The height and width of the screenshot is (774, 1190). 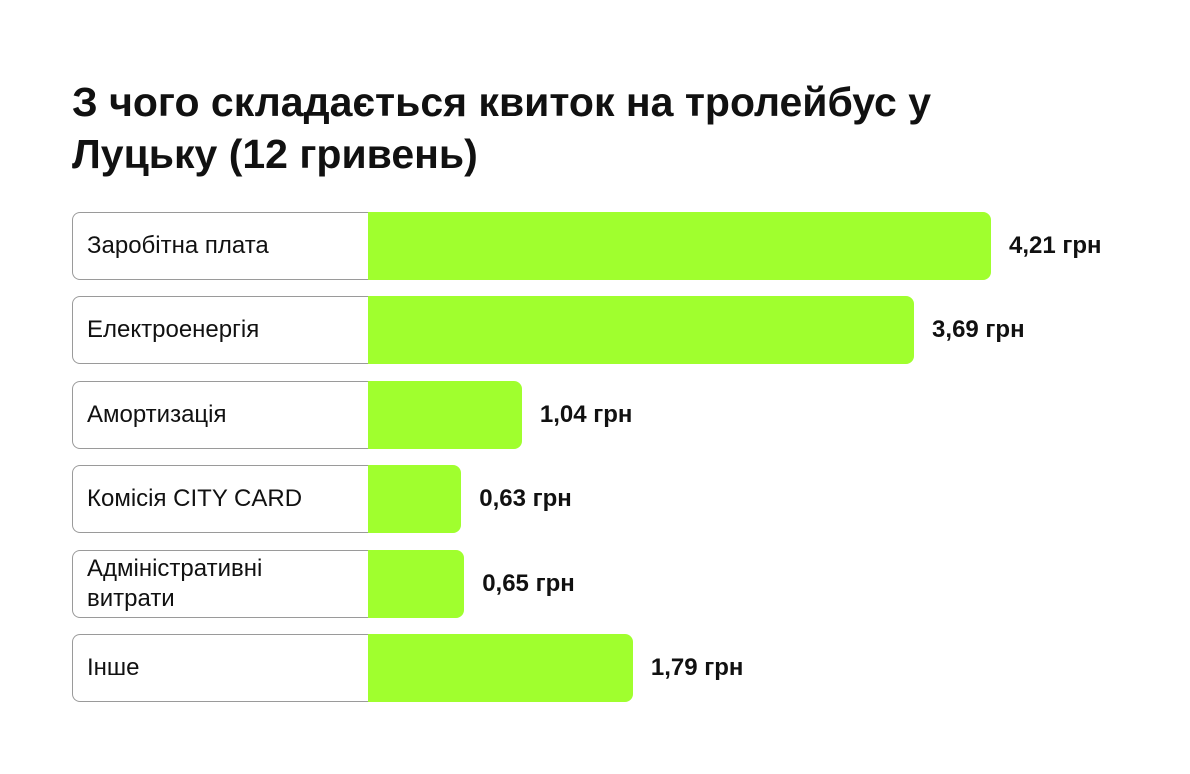 I want to click on category-box: Амортизація, so click(x=220, y=414).